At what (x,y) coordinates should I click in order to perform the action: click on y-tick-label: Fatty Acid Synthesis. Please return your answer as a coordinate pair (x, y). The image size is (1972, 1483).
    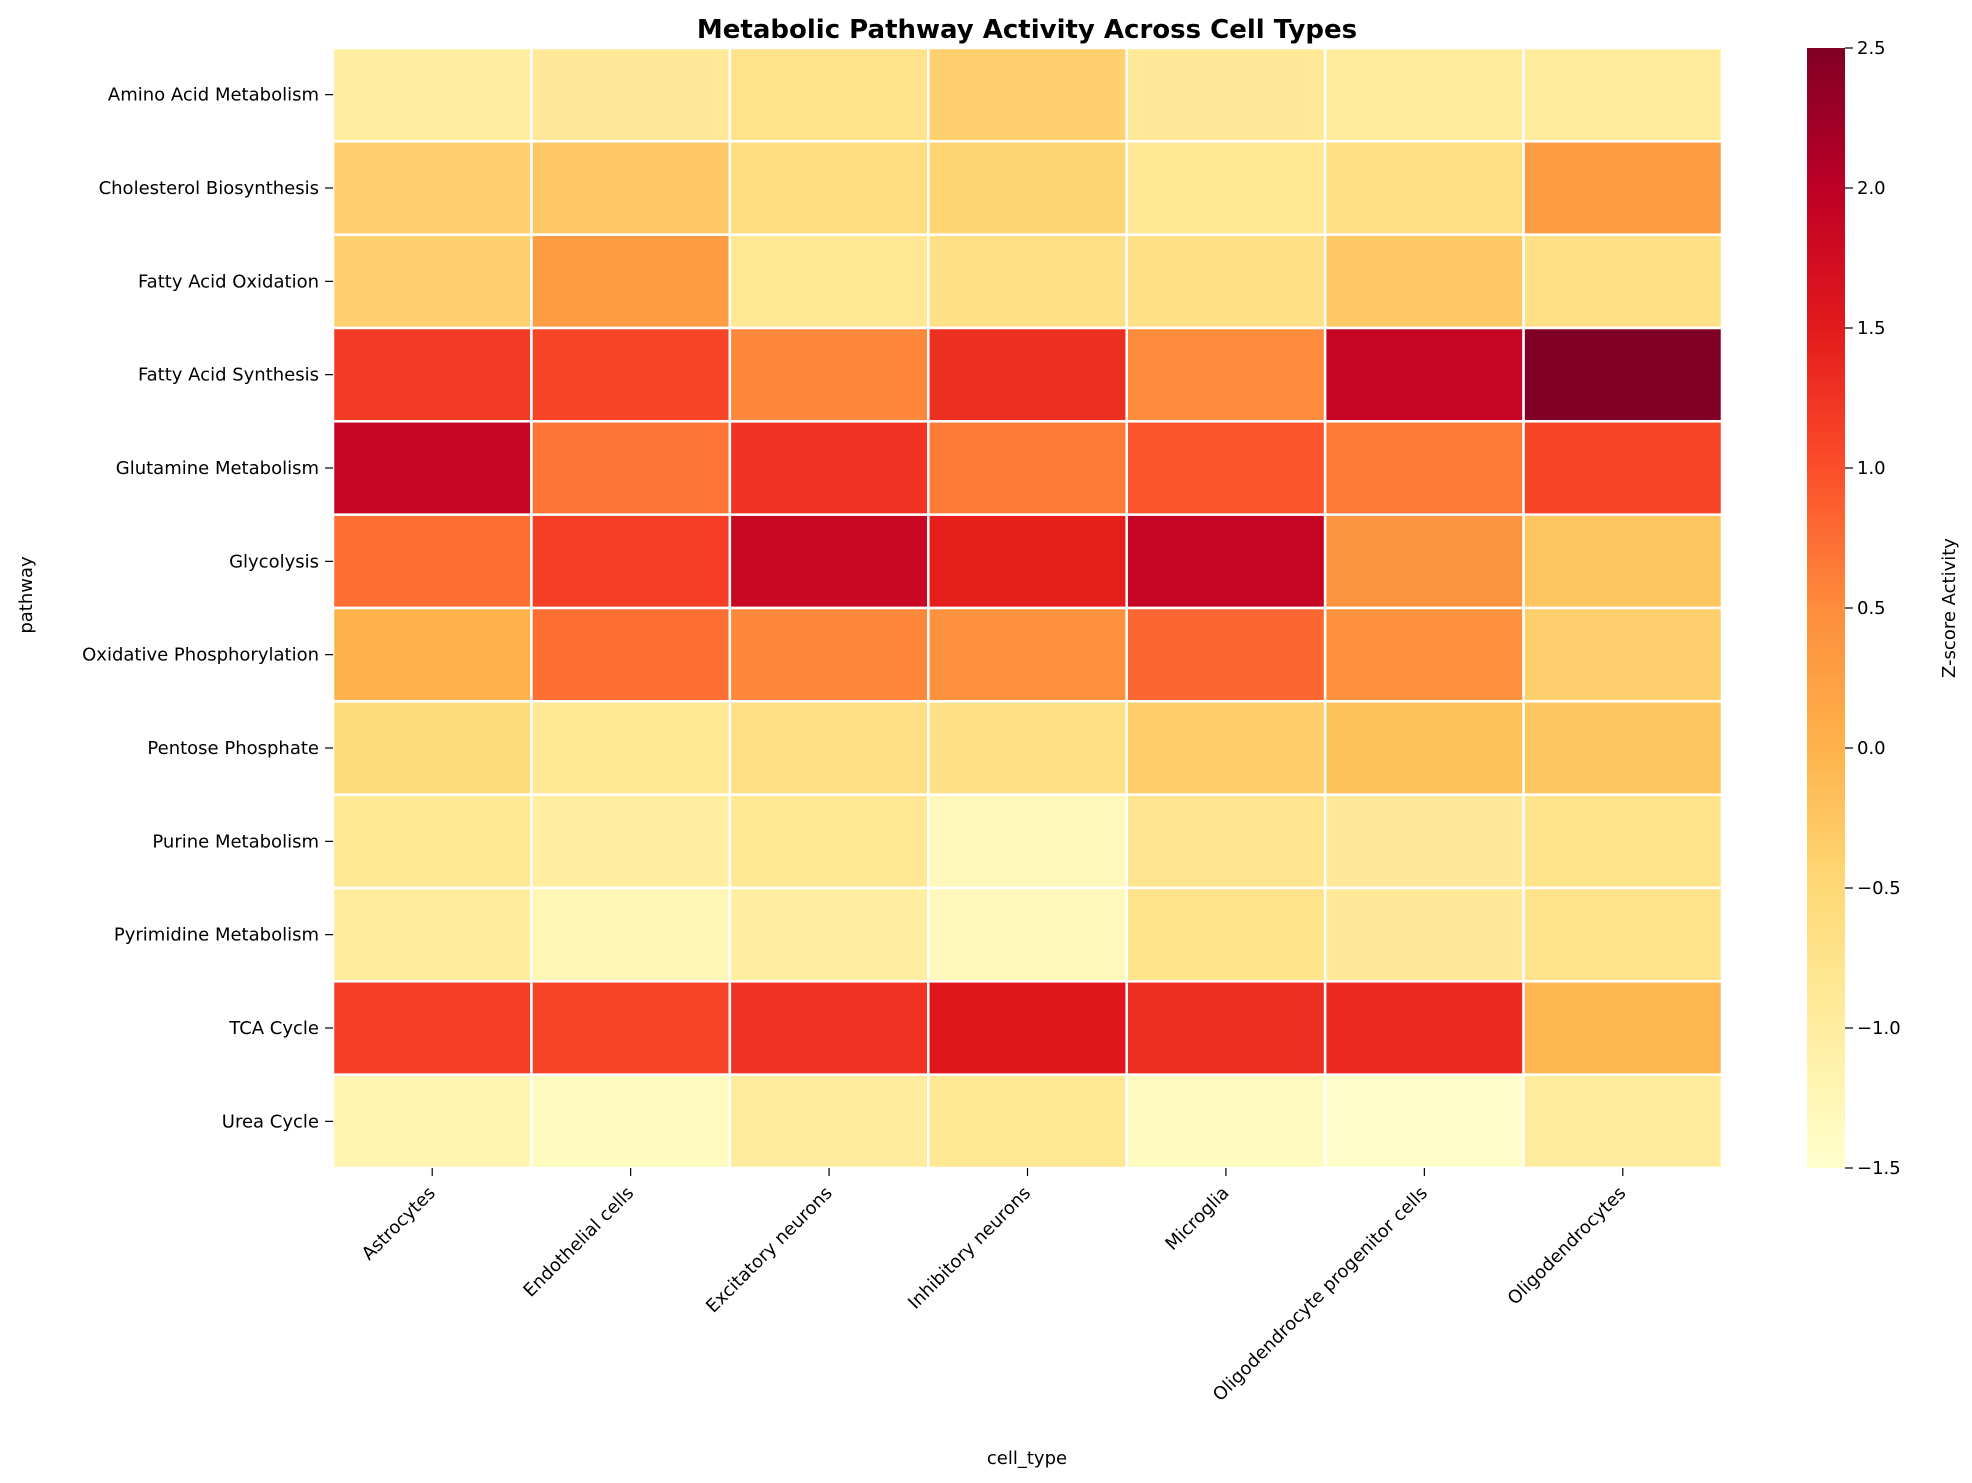
    Looking at the image, I should click on (228, 375).